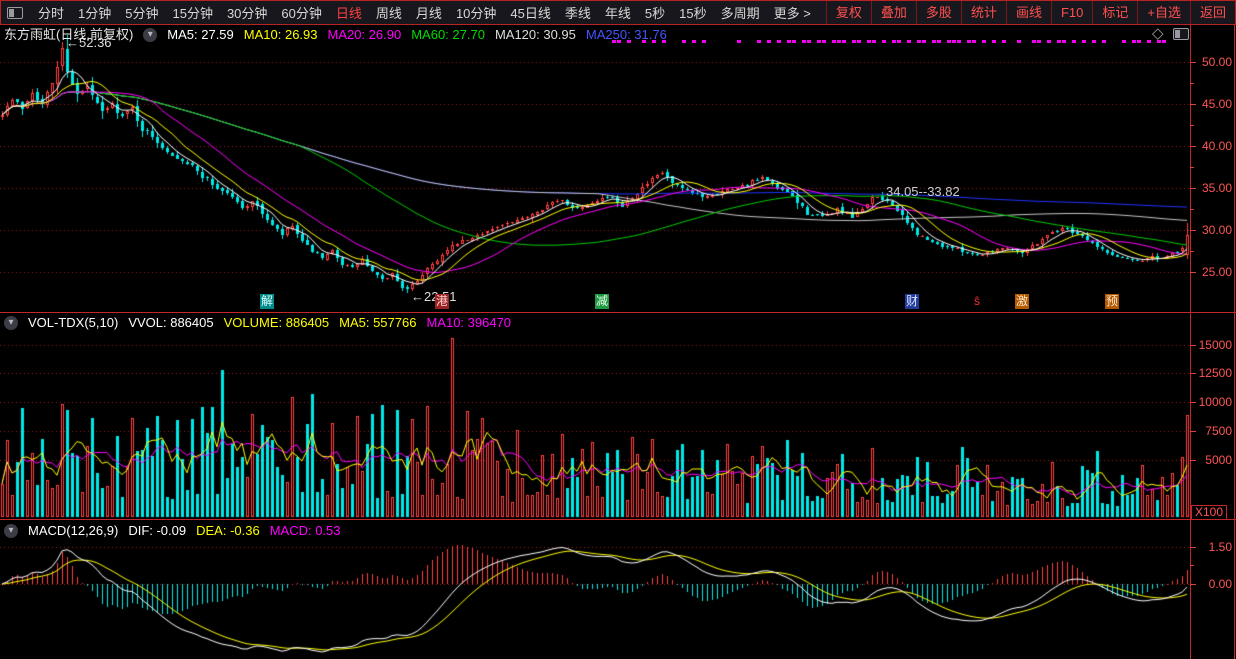 The width and height of the screenshot is (1236, 659). Describe the element at coordinates (301, 13) in the screenshot. I see `period-tab-60分钟: 60分钟` at that location.